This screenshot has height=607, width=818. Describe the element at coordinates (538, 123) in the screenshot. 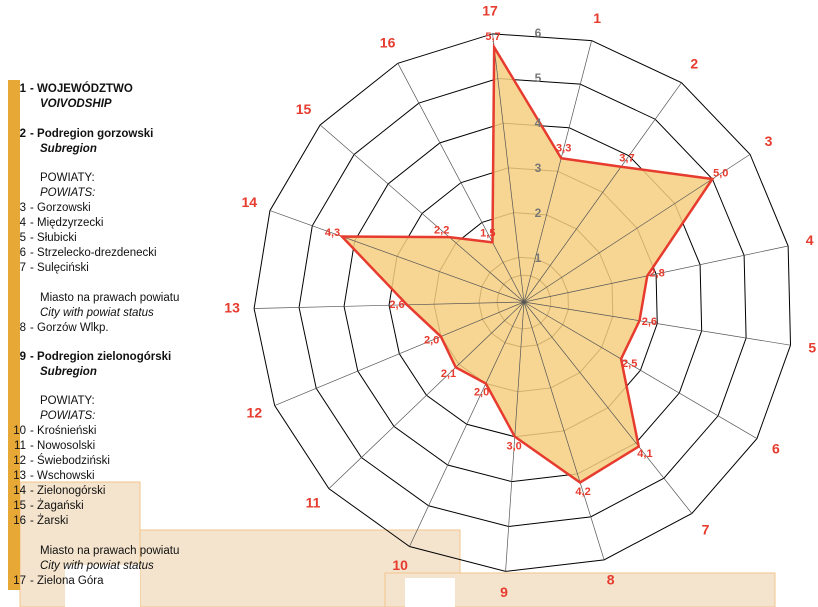

I see `r-tick-label: 4` at that location.